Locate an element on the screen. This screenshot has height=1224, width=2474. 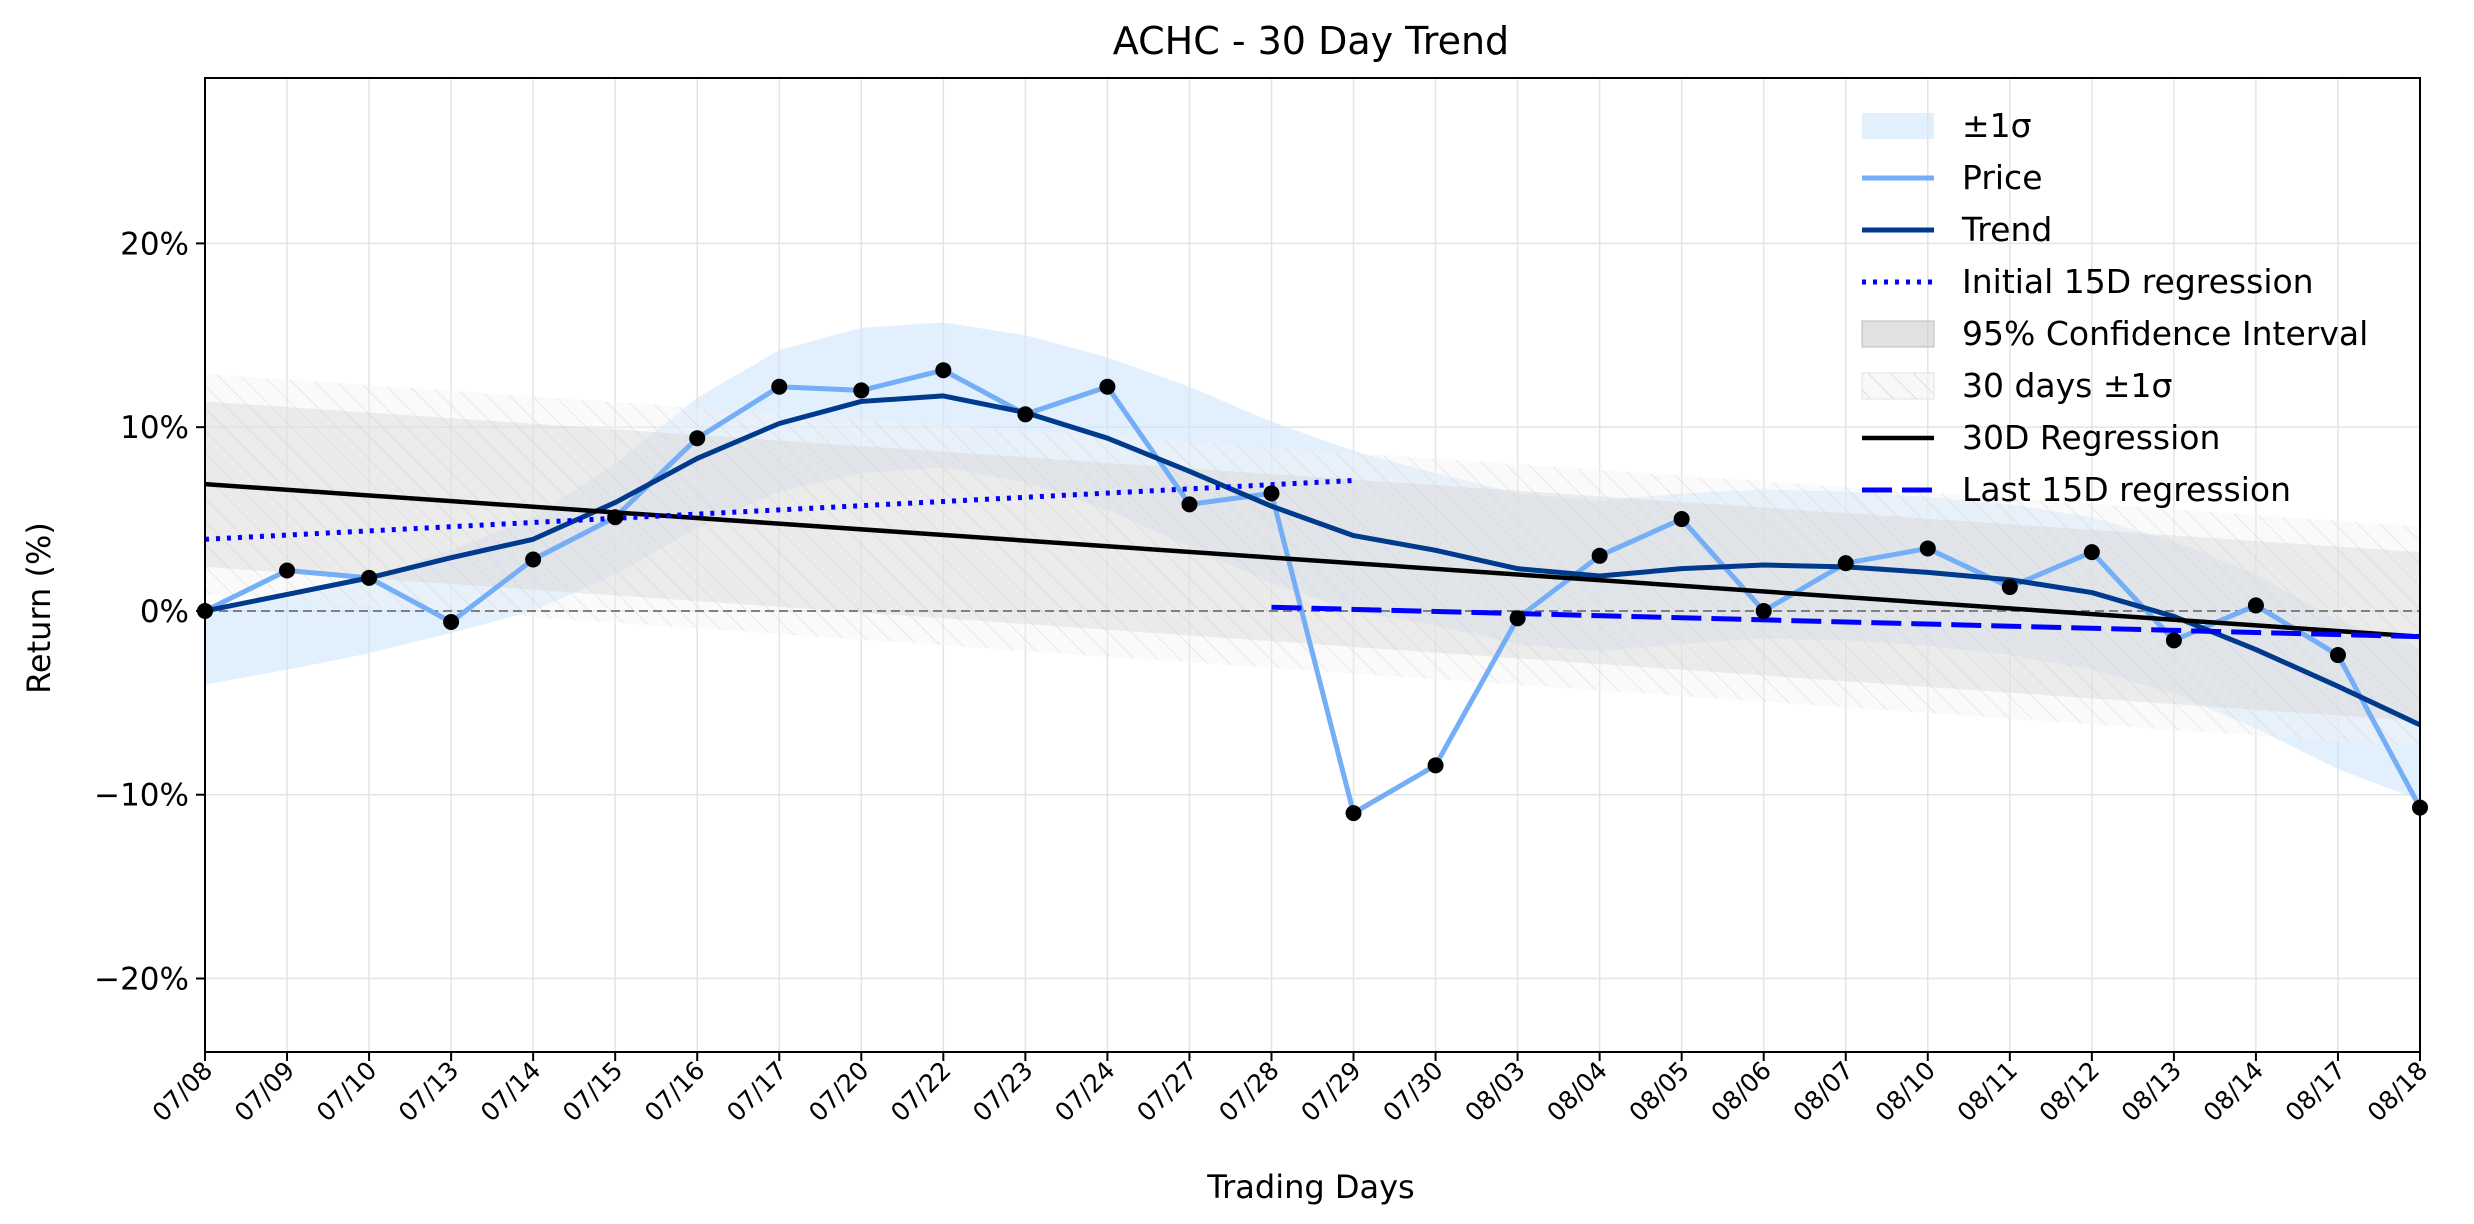
x-tick-label: 07/14 is located at coordinates (510, 1091).